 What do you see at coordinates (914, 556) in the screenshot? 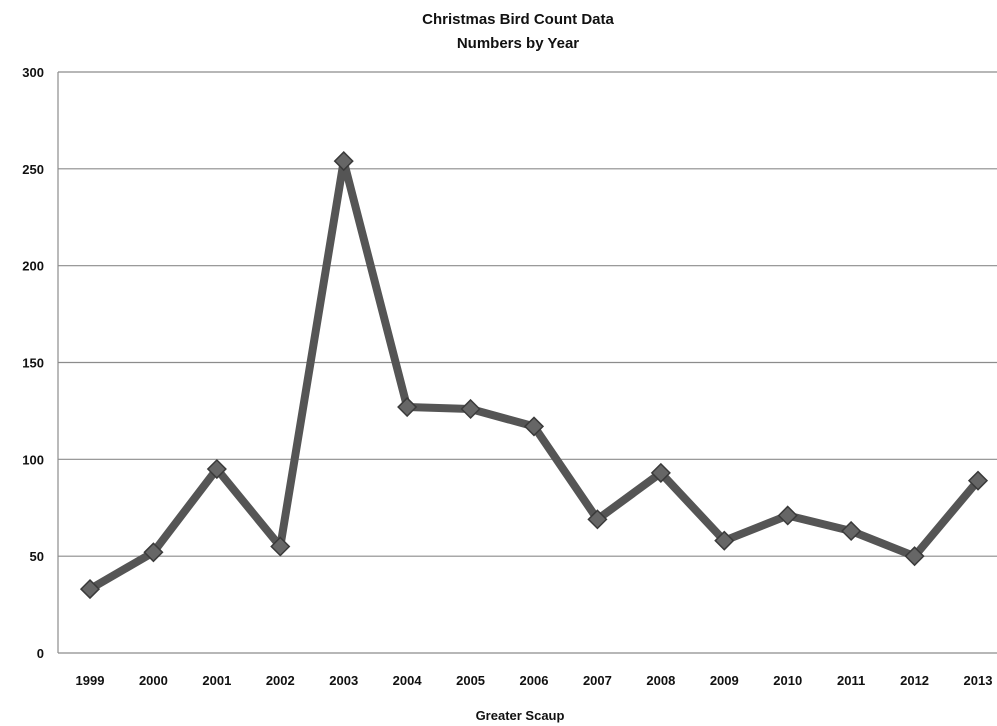
I see `data-point-2012` at bounding box center [914, 556].